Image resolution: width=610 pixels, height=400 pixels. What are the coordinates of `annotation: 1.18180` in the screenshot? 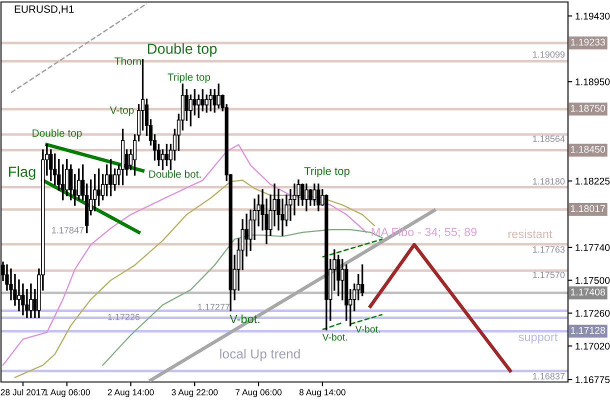 It's located at (549, 181).